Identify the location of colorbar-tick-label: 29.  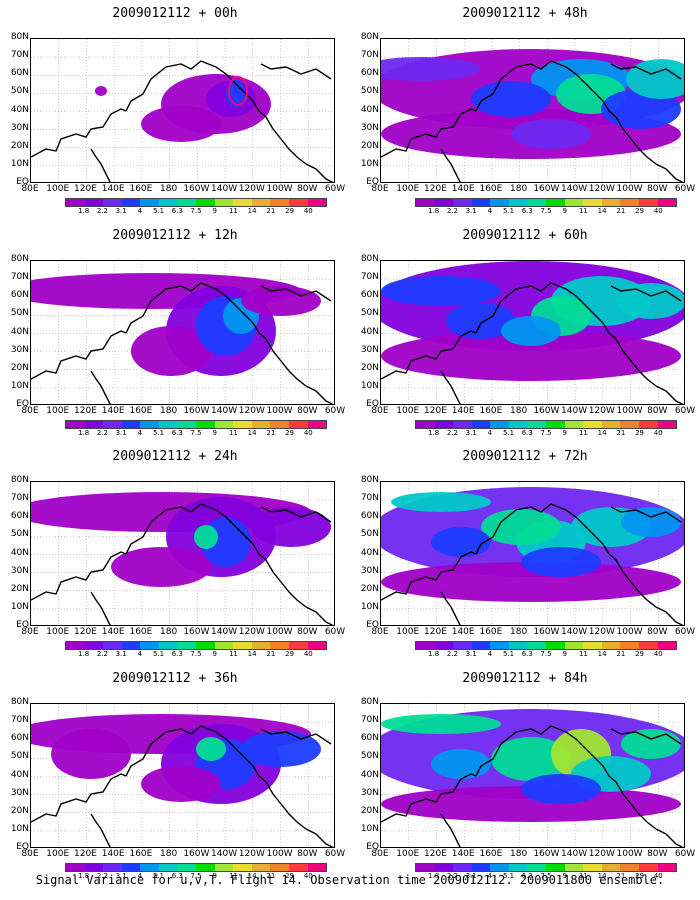
(640, 654).